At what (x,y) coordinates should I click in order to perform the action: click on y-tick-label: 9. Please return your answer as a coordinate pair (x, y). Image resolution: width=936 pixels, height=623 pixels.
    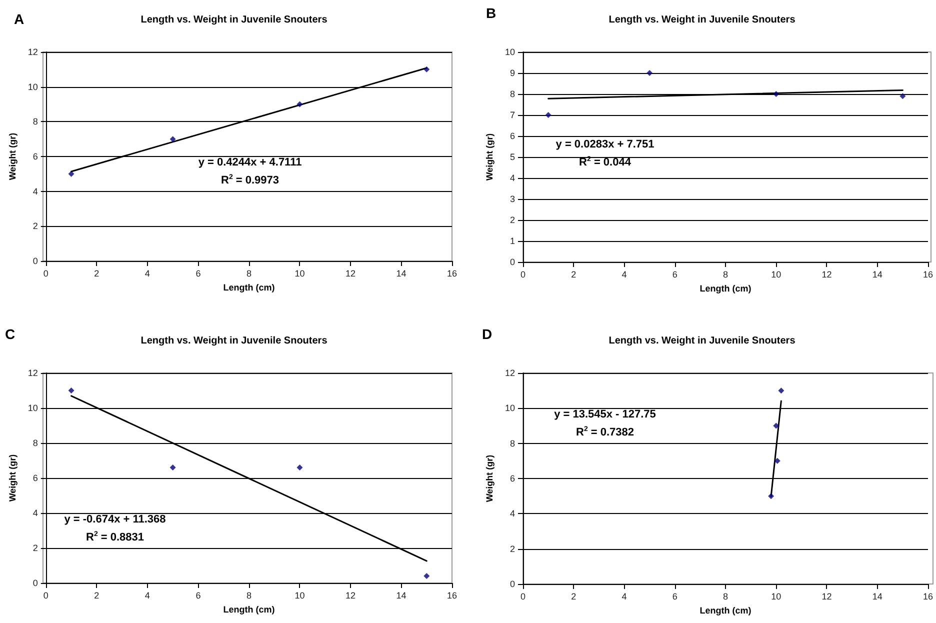
    Looking at the image, I should click on (512, 73).